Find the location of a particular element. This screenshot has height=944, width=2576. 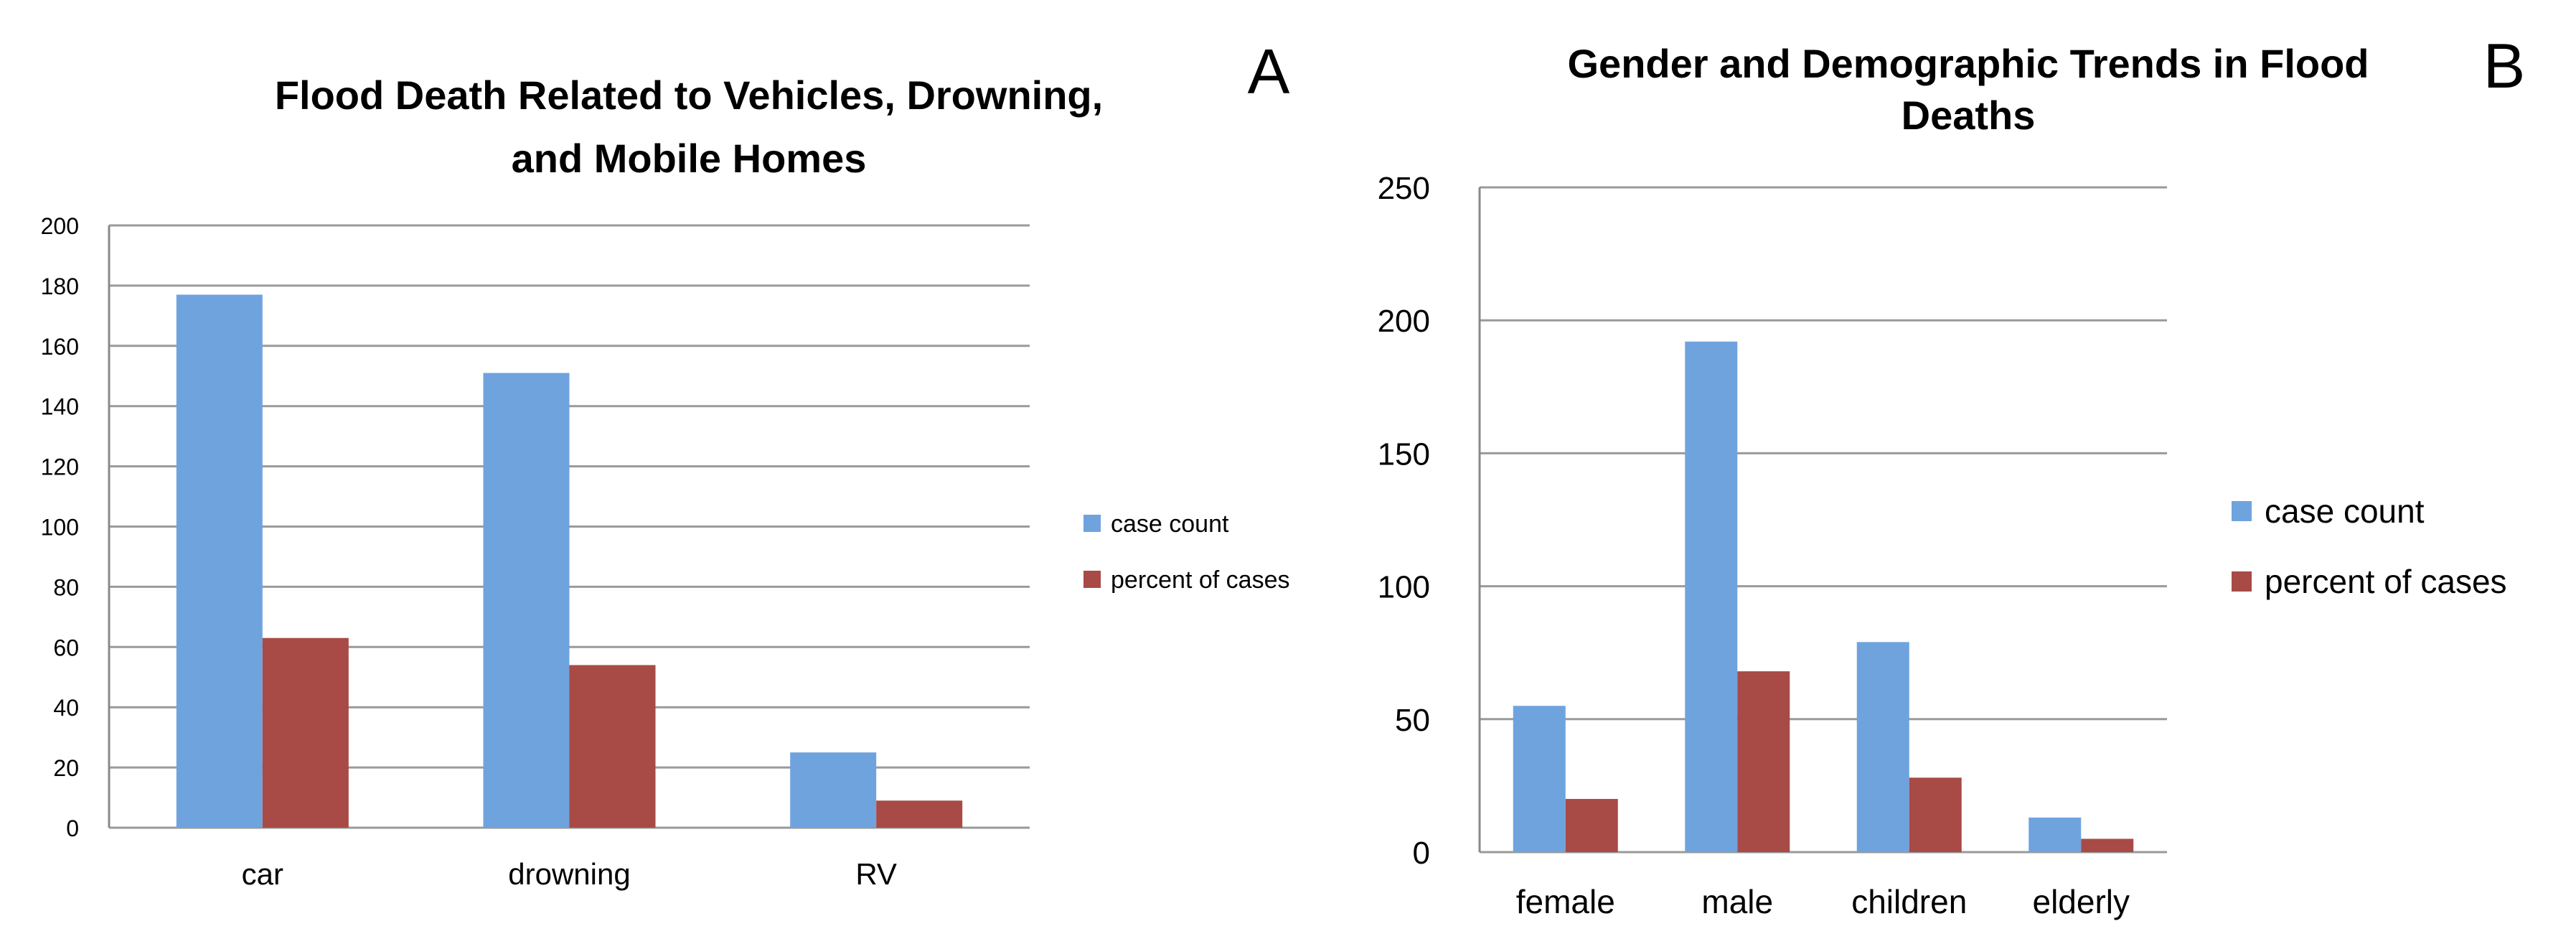

chart-a-category-label: car is located at coordinates (262, 874).